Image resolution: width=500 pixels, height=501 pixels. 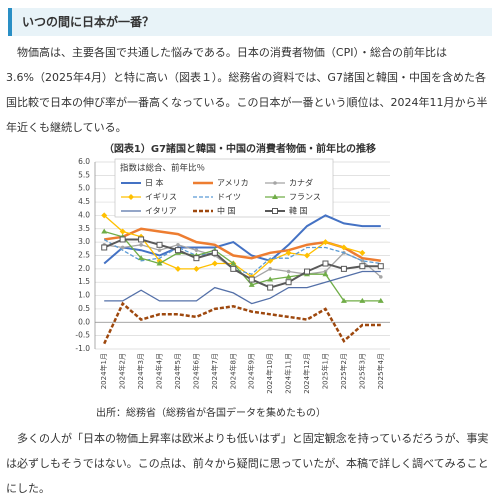 What do you see at coordinates (84, 308) in the screenshot?
I see `y-tick-label: 0.5` at bounding box center [84, 308].